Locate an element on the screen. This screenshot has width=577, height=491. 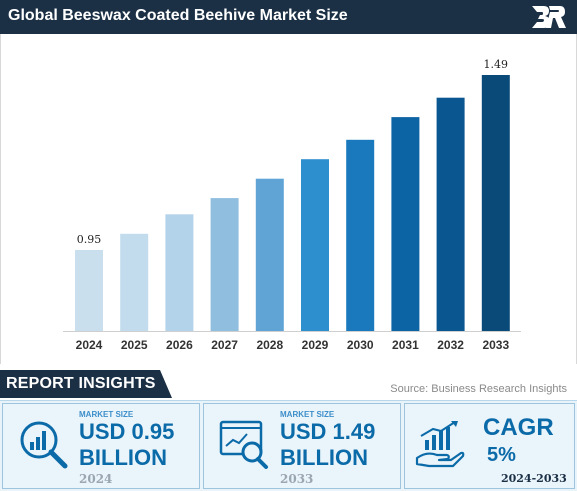
x-tick-label: 2028 is located at coordinates (269, 345).